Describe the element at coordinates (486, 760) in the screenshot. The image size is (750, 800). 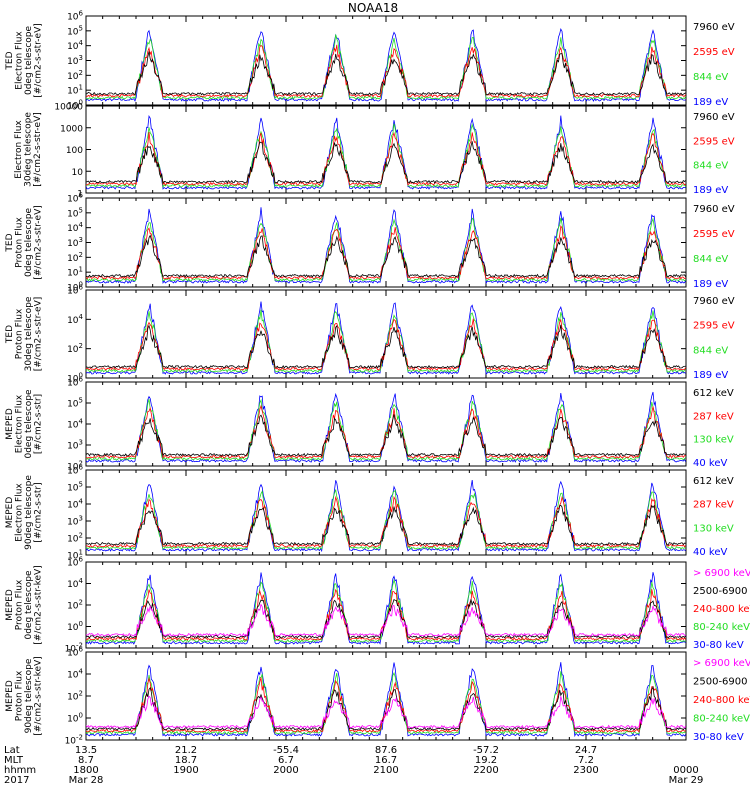
I see `x-tick-label-mlt: 19.2` at that location.